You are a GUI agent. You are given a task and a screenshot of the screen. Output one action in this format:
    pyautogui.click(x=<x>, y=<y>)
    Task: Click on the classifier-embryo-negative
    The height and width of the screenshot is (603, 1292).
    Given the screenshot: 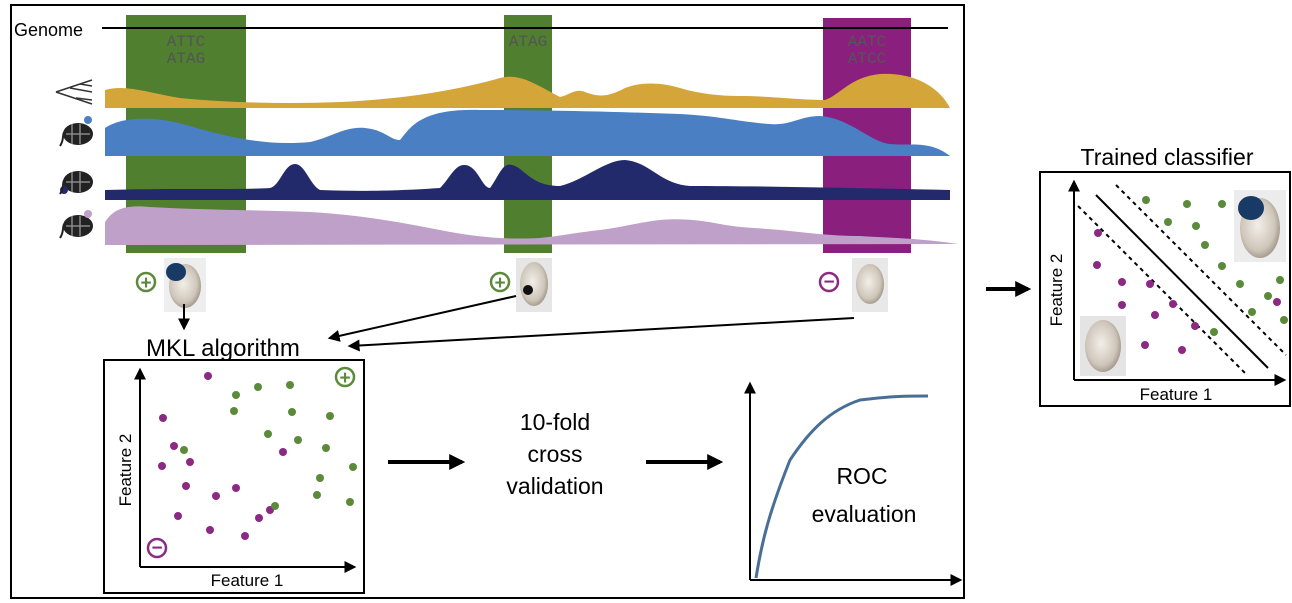 What is the action you would take?
    pyautogui.click(x=1103, y=346)
    